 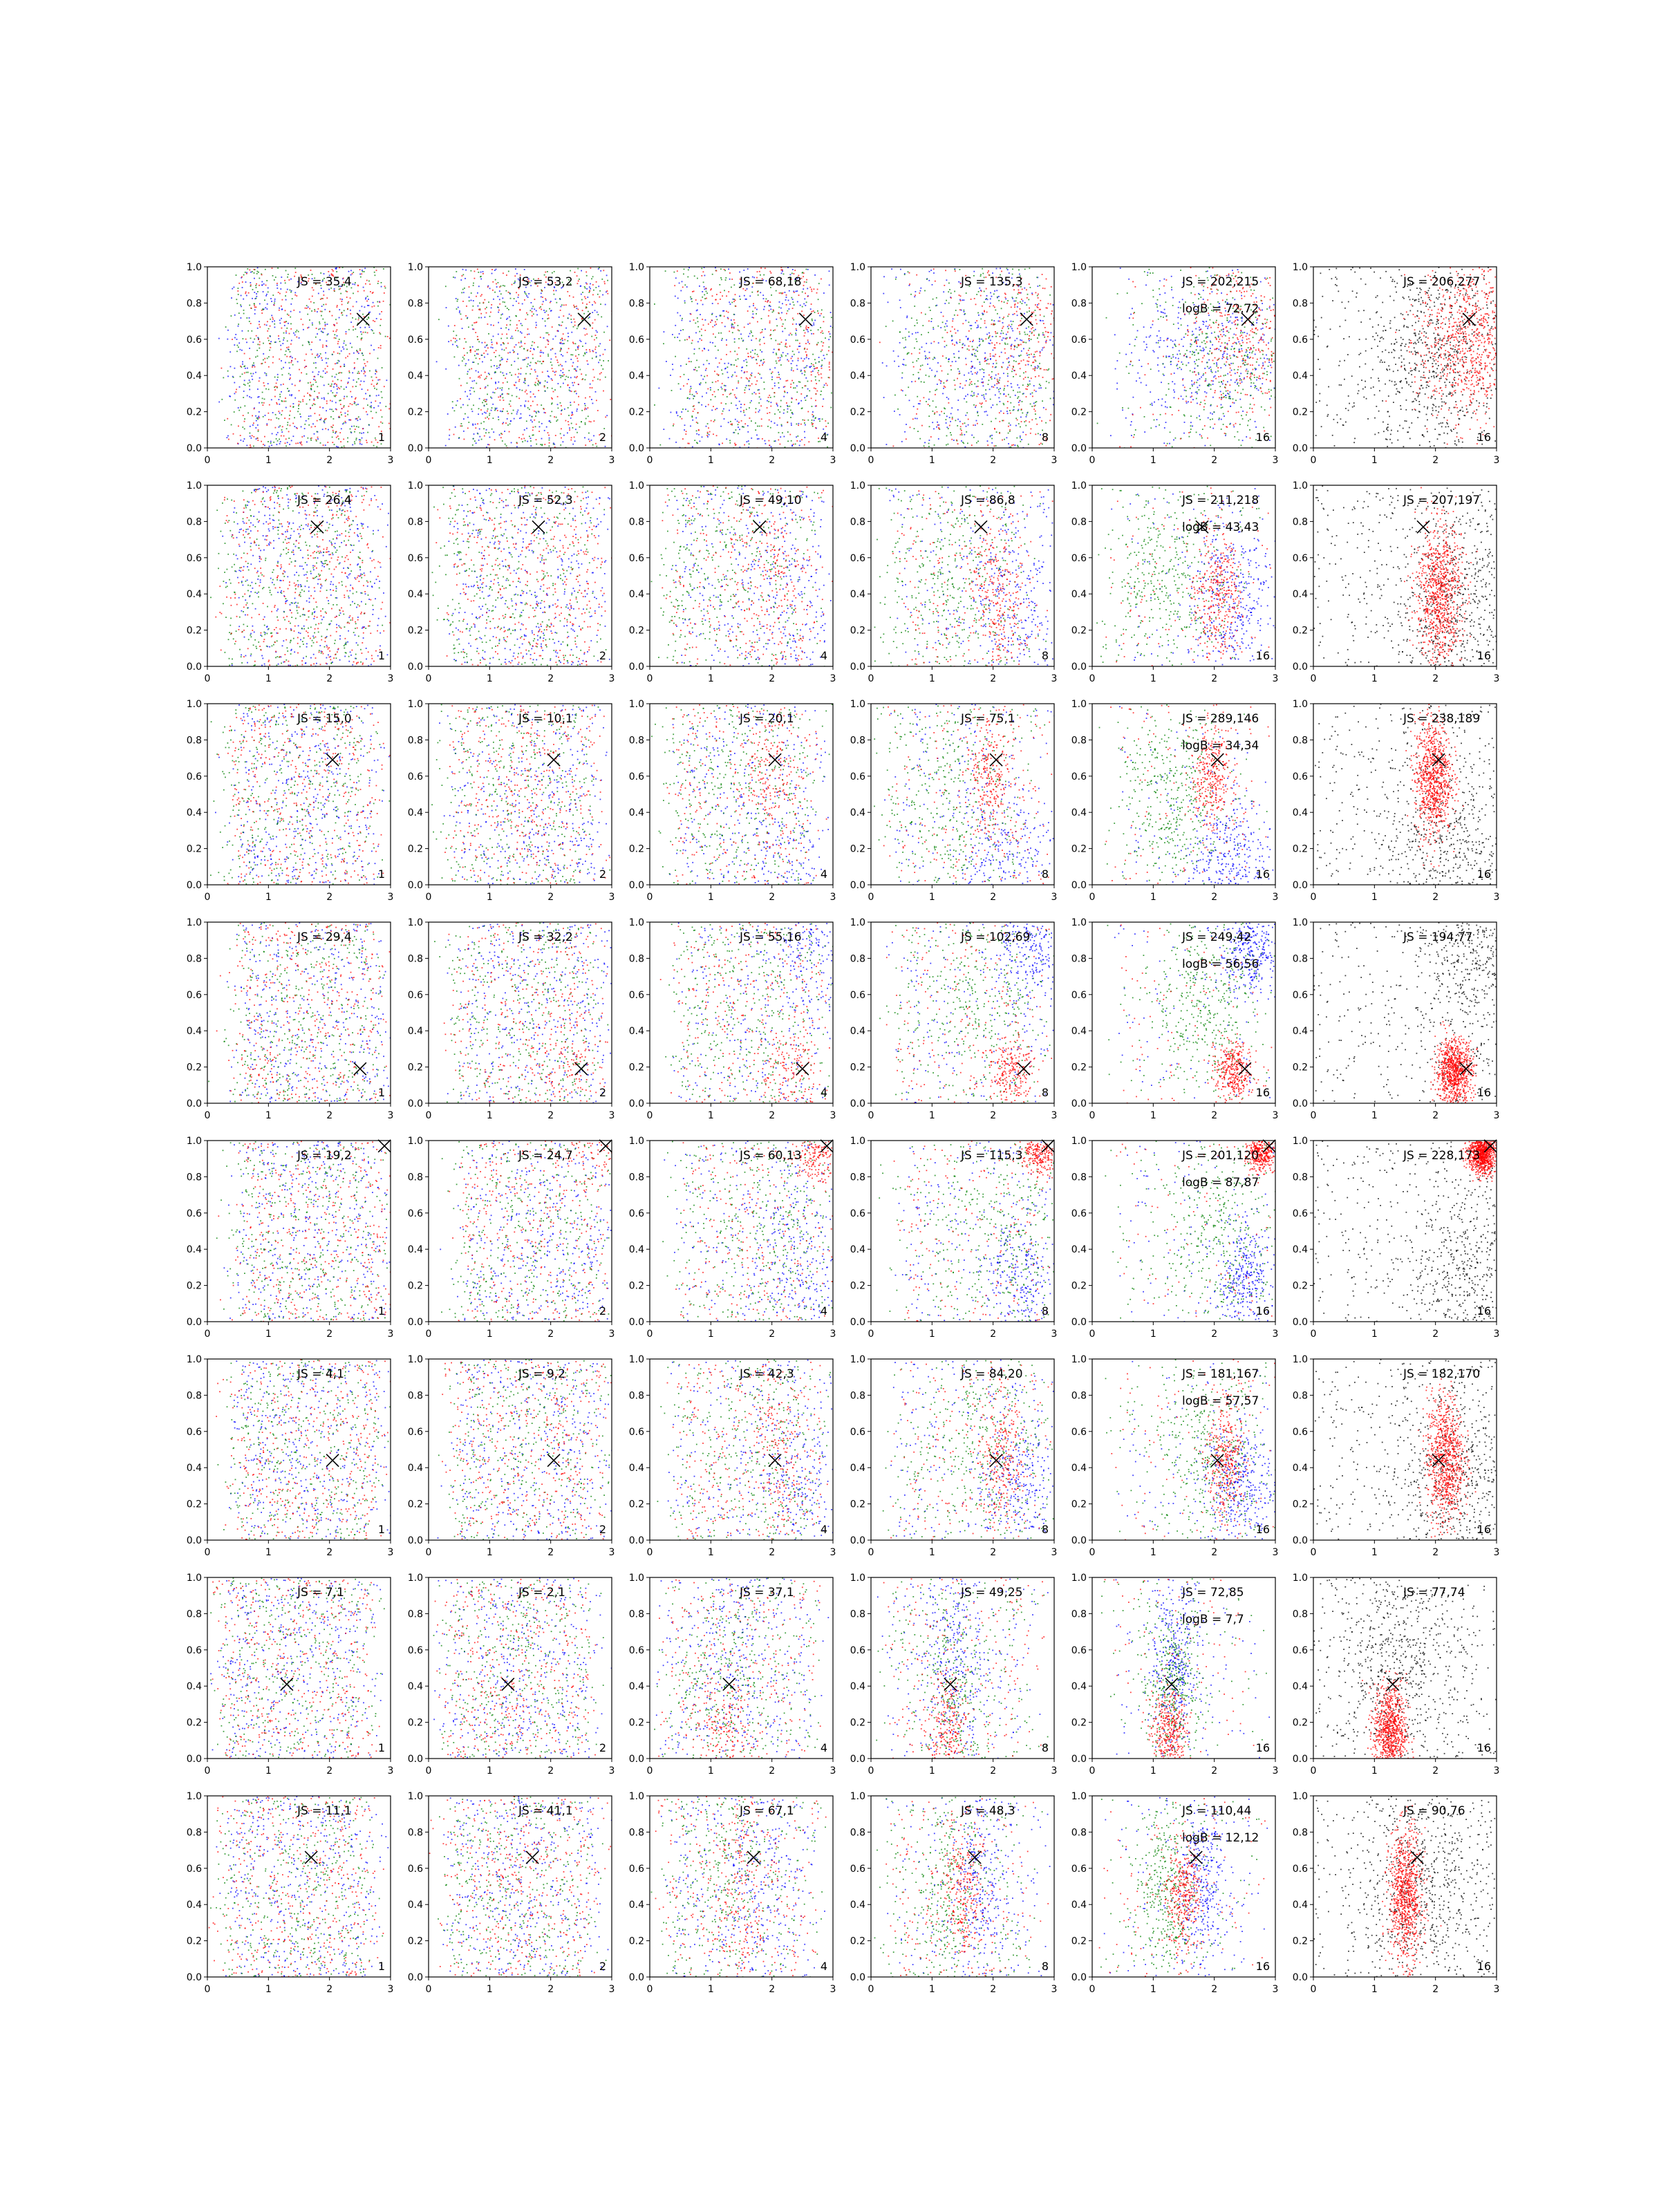 I want to click on js-label: JS = 35,4, so click(x=324, y=282).